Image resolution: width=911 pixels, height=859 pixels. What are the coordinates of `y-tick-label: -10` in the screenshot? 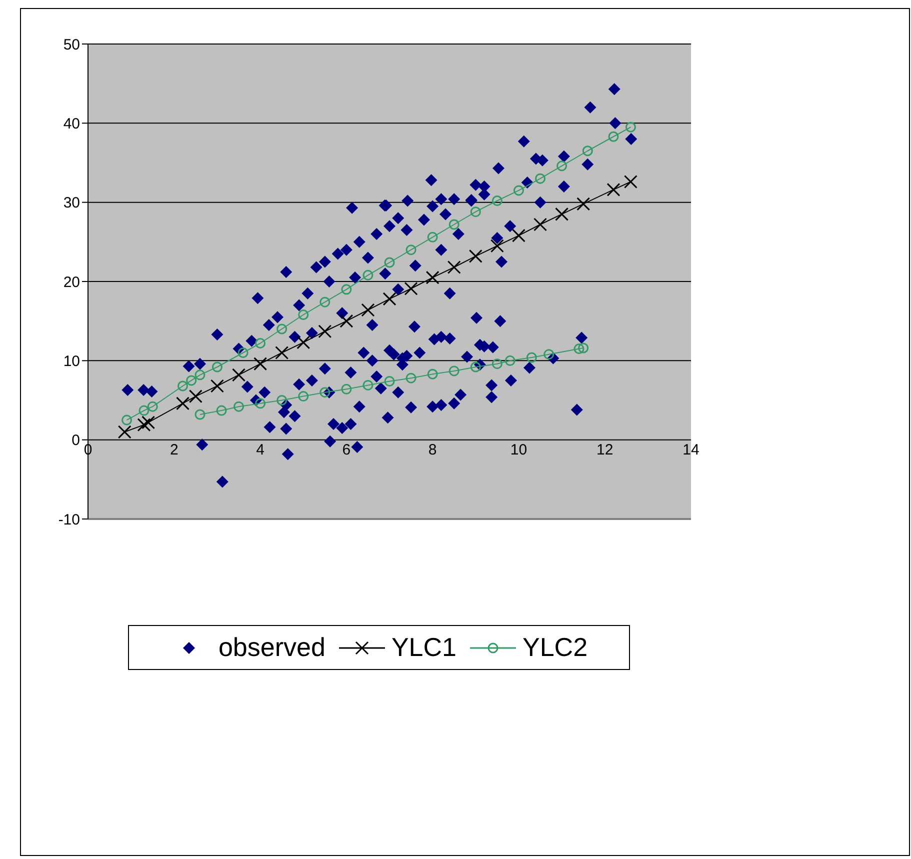 It's located at (69, 519).